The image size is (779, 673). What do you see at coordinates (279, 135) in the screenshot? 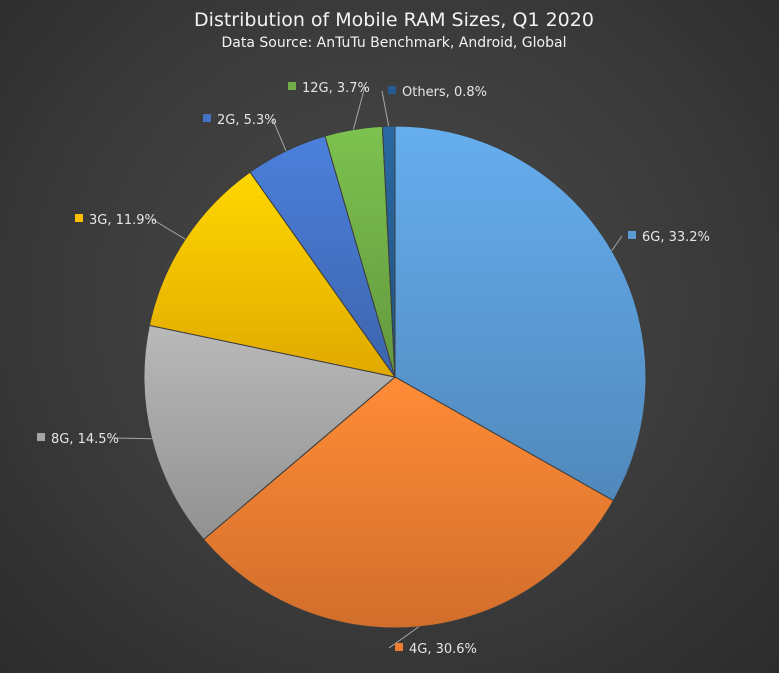
I see `leader-line-2g` at bounding box center [279, 135].